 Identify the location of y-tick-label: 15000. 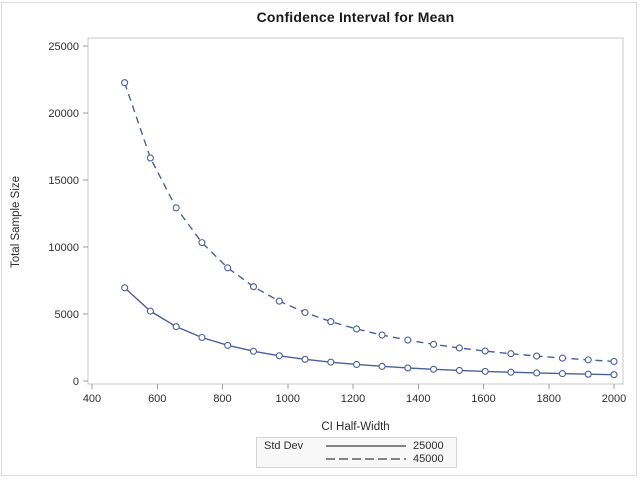
(63, 181).